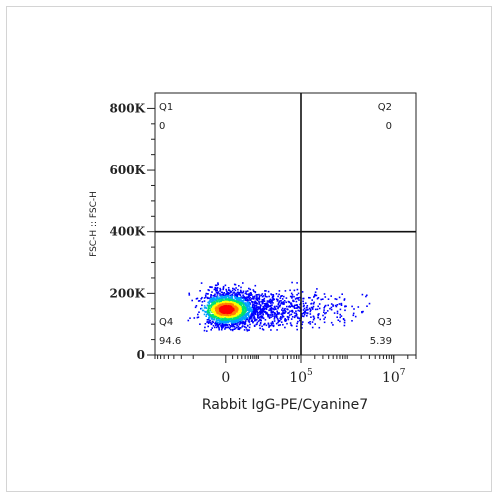  What do you see at coordinates (94, 224) in the screenshot?
I see `y-axis-label: FSC-H :: FSC-H` at bounding box center [94, 224].